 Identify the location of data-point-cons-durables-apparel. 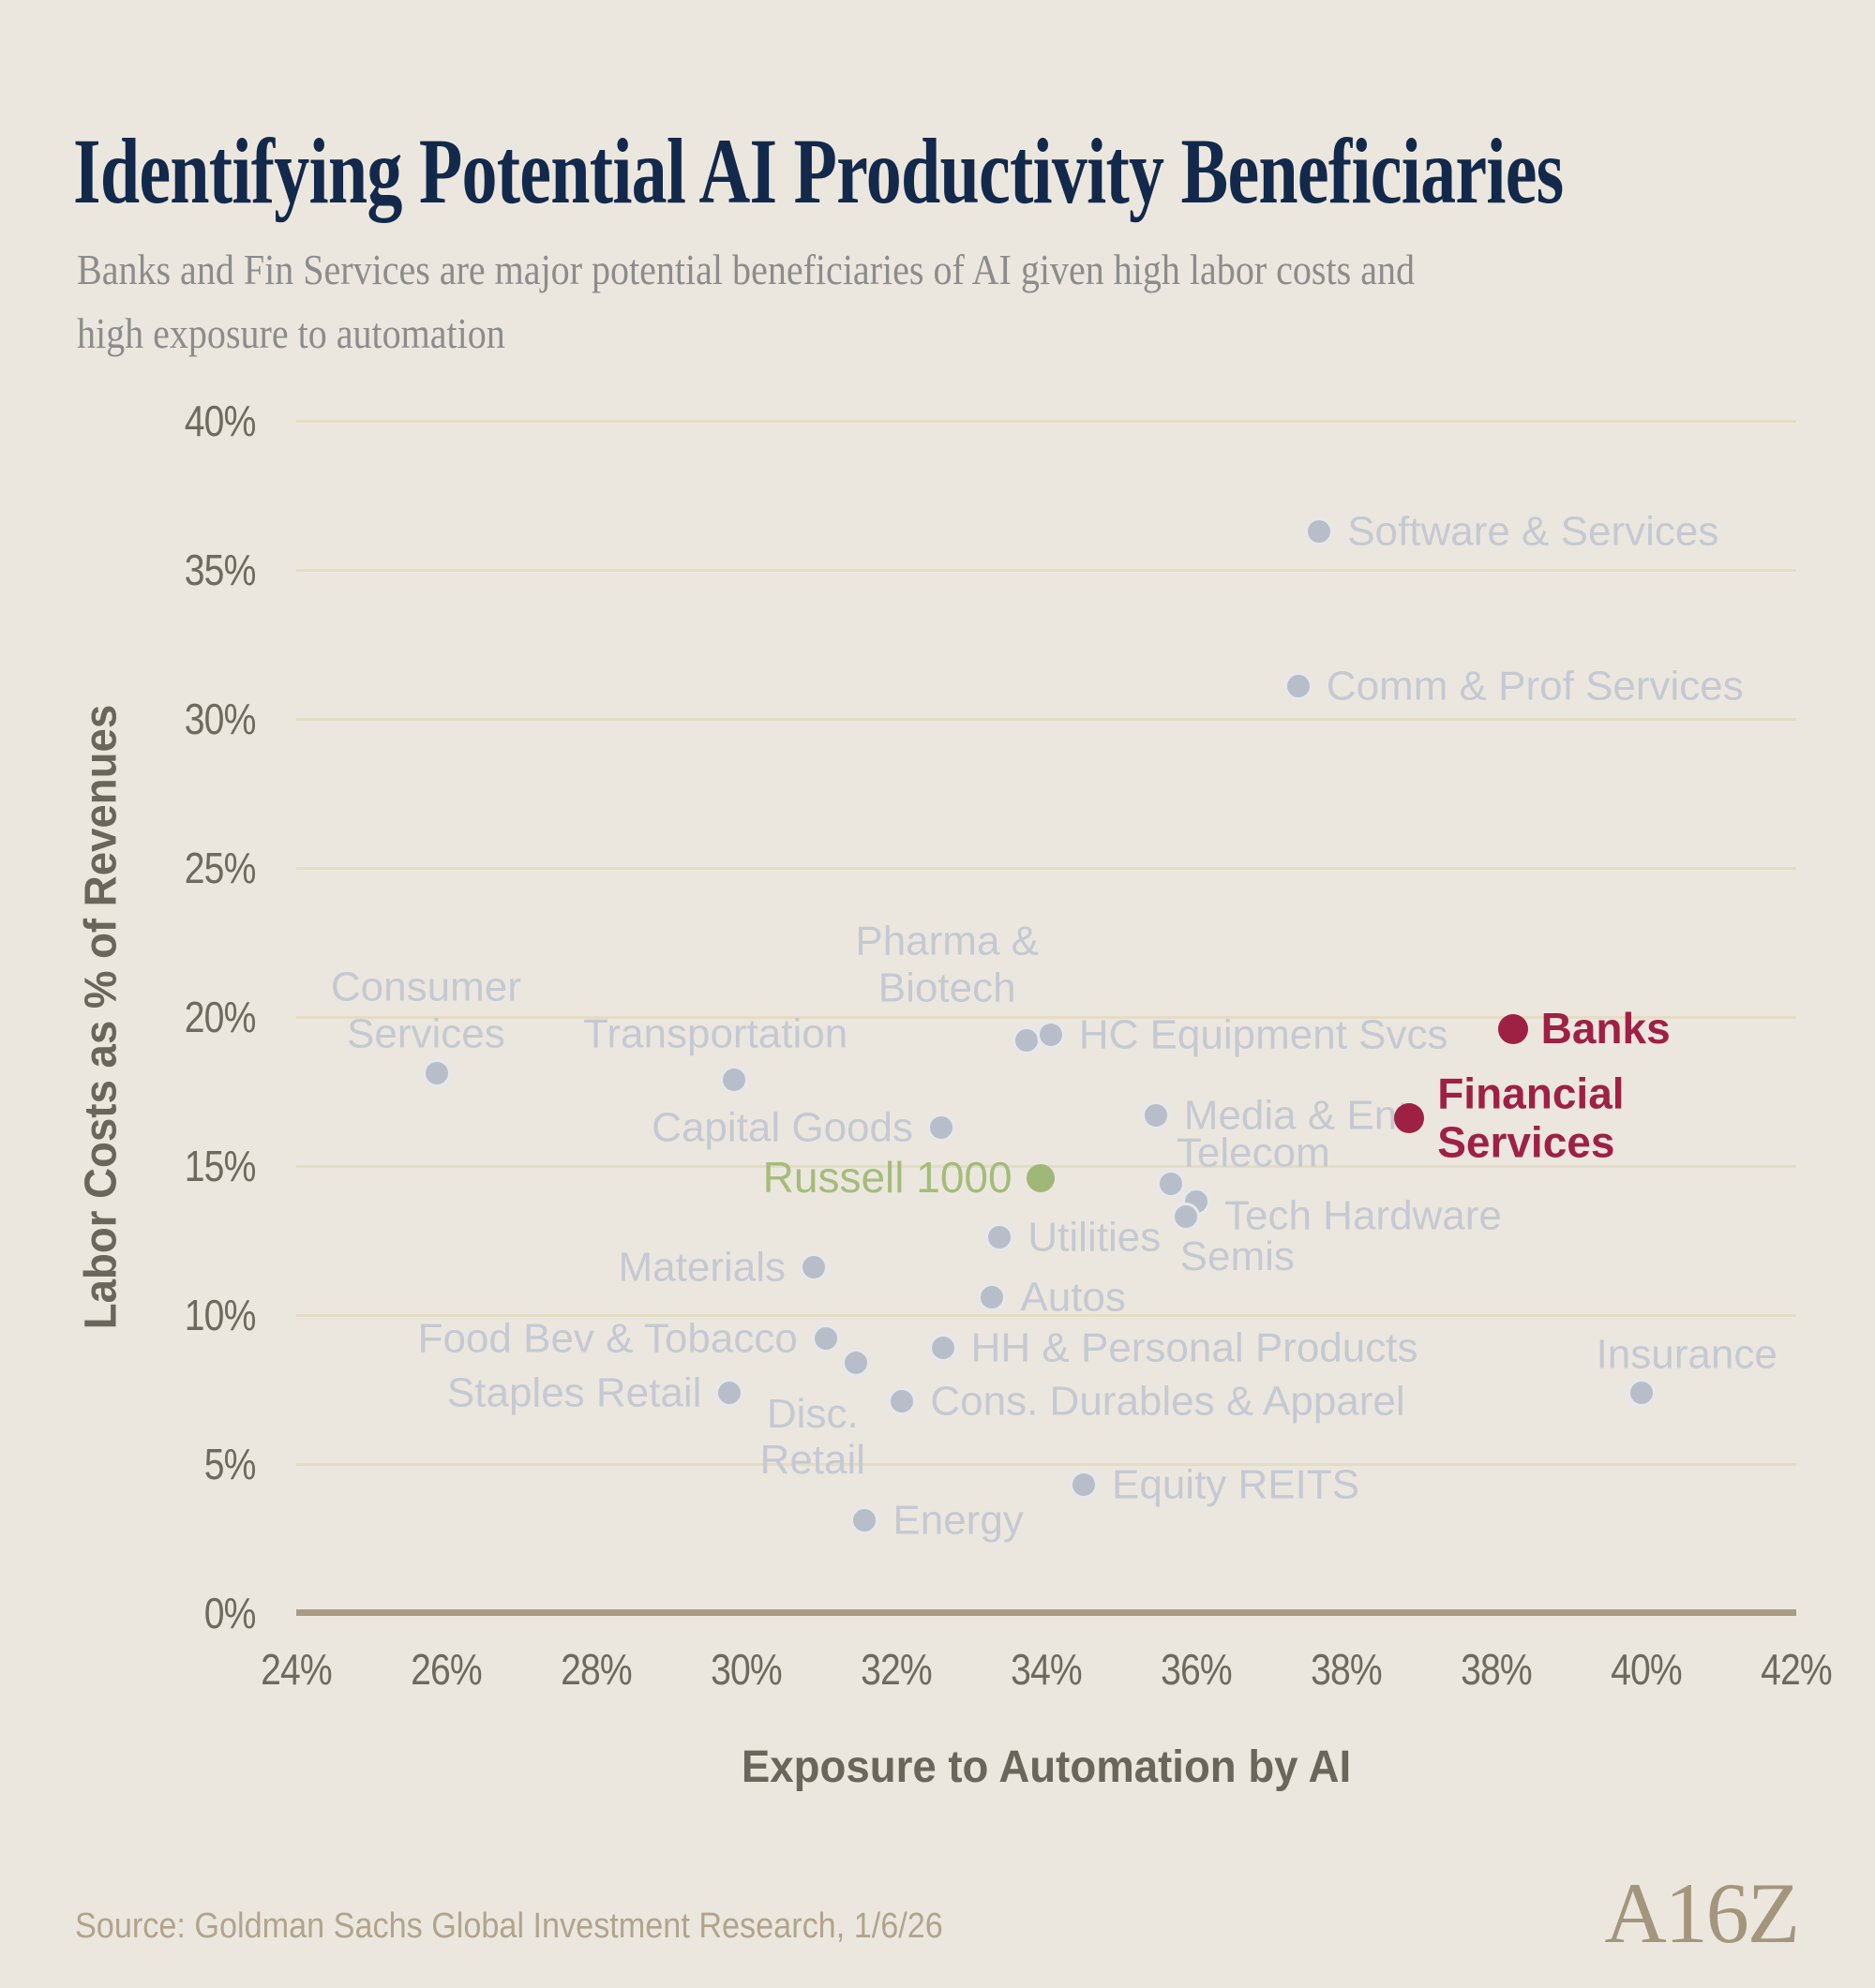
(902, 1402).